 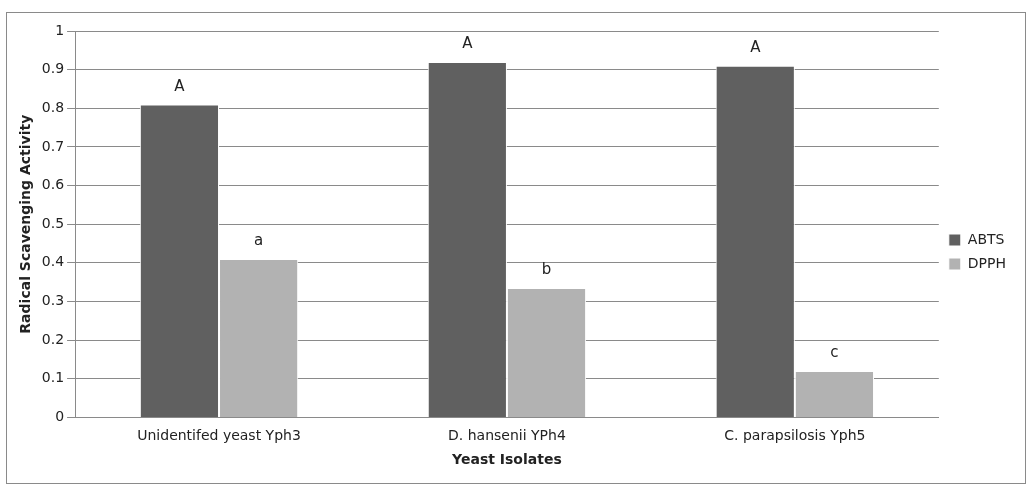 What do you see at coordinates (219, 435) in the screenshot?
I see `x-tick-label: Unidentifed yeast Yph3` at bounding box center [219, 435].